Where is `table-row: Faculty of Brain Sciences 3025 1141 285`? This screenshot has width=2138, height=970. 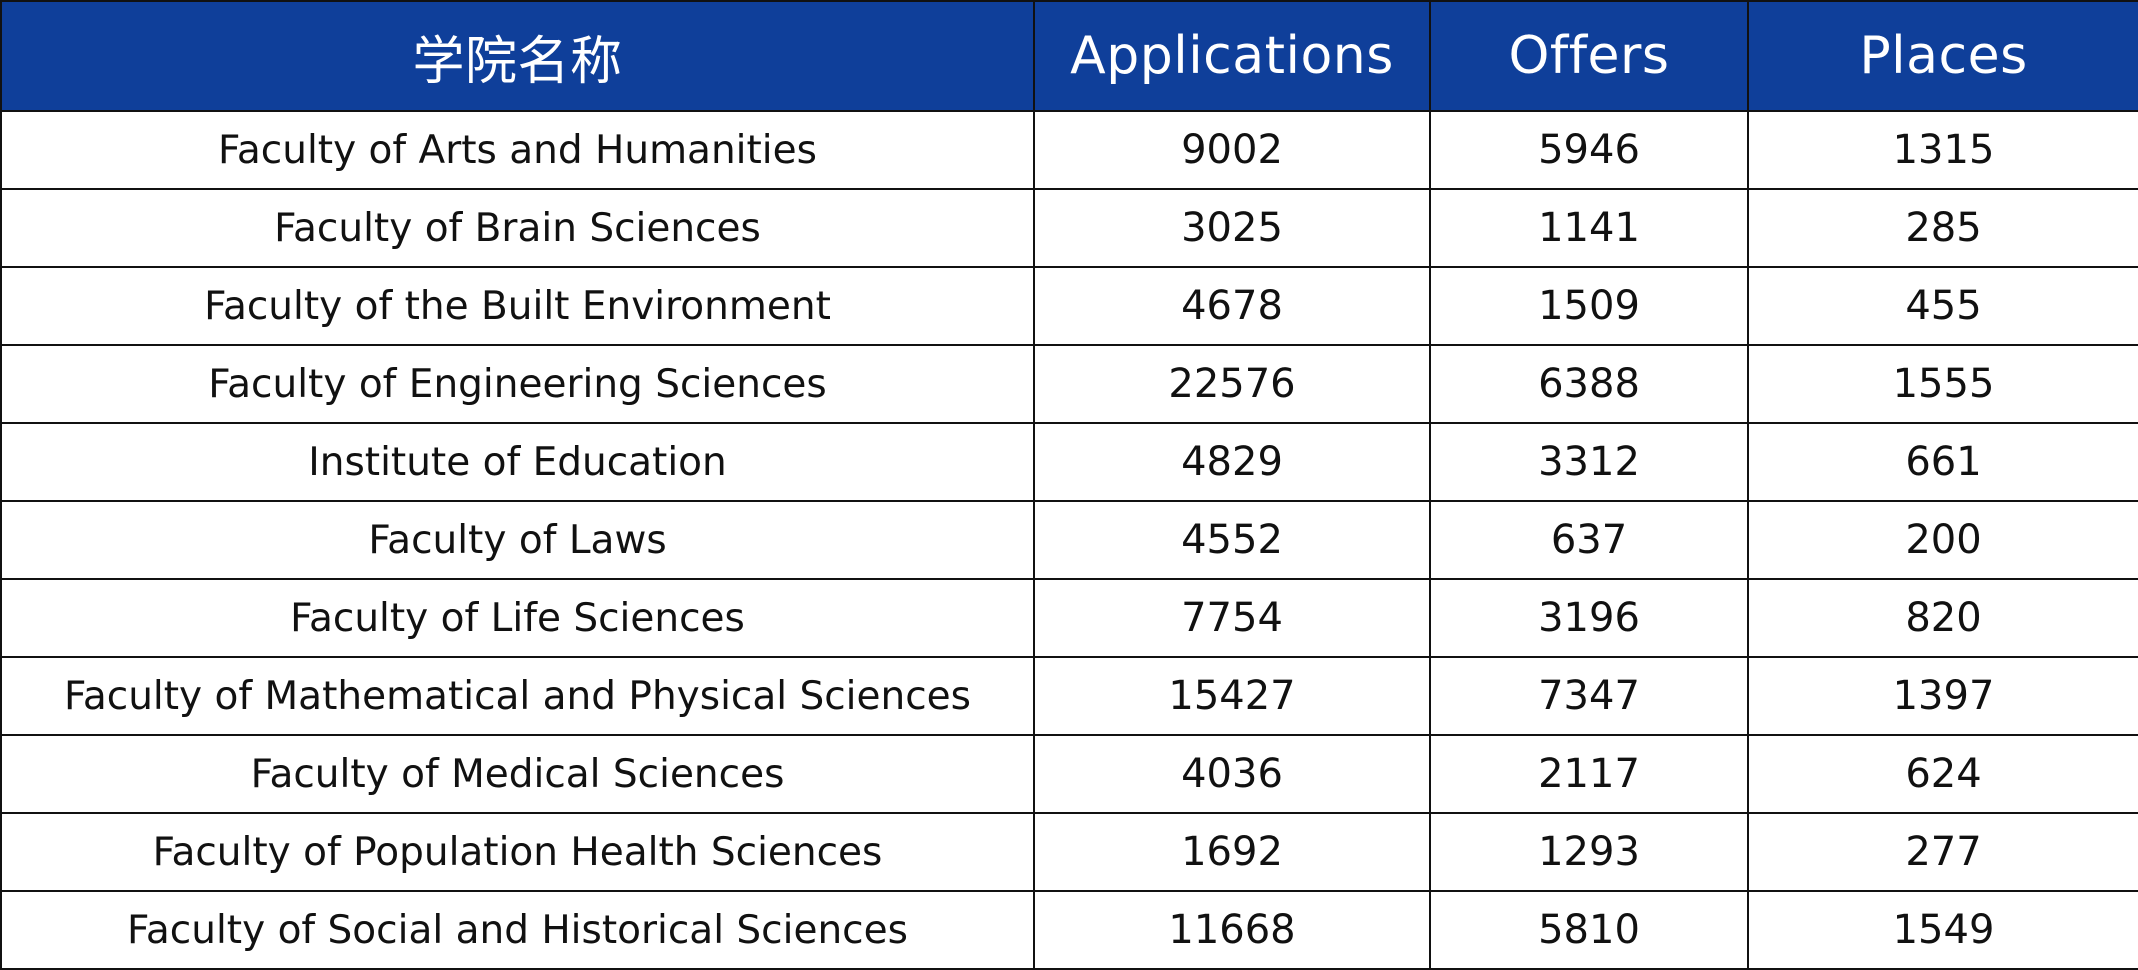 table-row: Faculty of Brain Sciences 3025 1141 285 is located at coordinates (1069, 228).